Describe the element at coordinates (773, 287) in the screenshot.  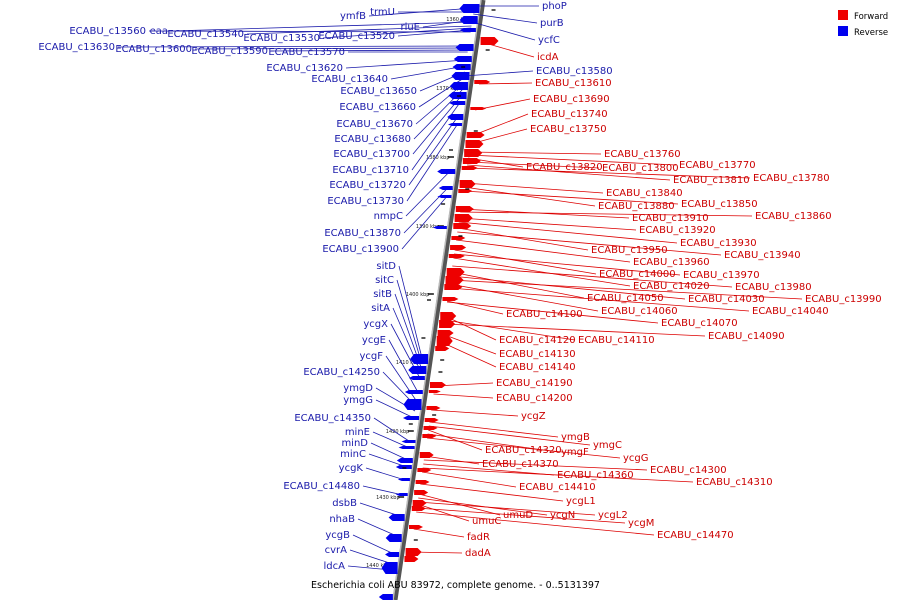
I see `forward-gene-label-ecabu-c13980: ECABU_c13980` at that location.